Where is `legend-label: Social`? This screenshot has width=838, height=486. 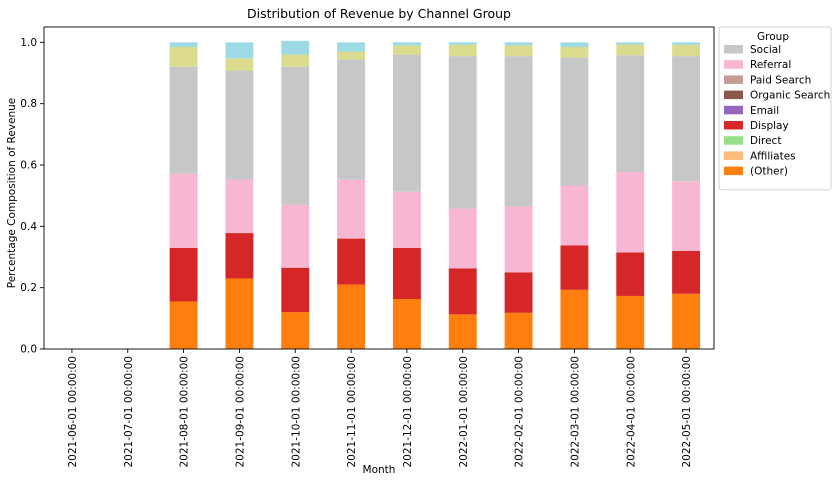
legend-label: Social is located at coordinates (765, 50).